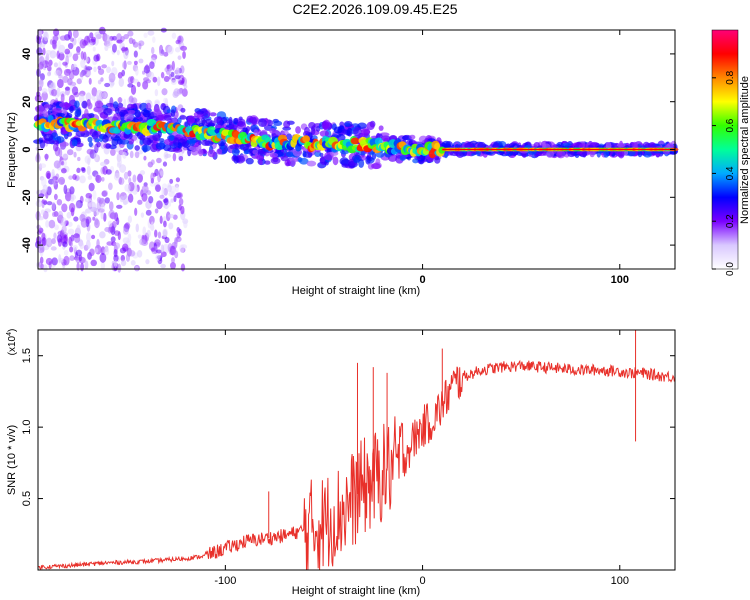 The height and width of the screenshot is (600, 750). I want to click on colorbar-tick-label: 0.8, so click(730, 77).